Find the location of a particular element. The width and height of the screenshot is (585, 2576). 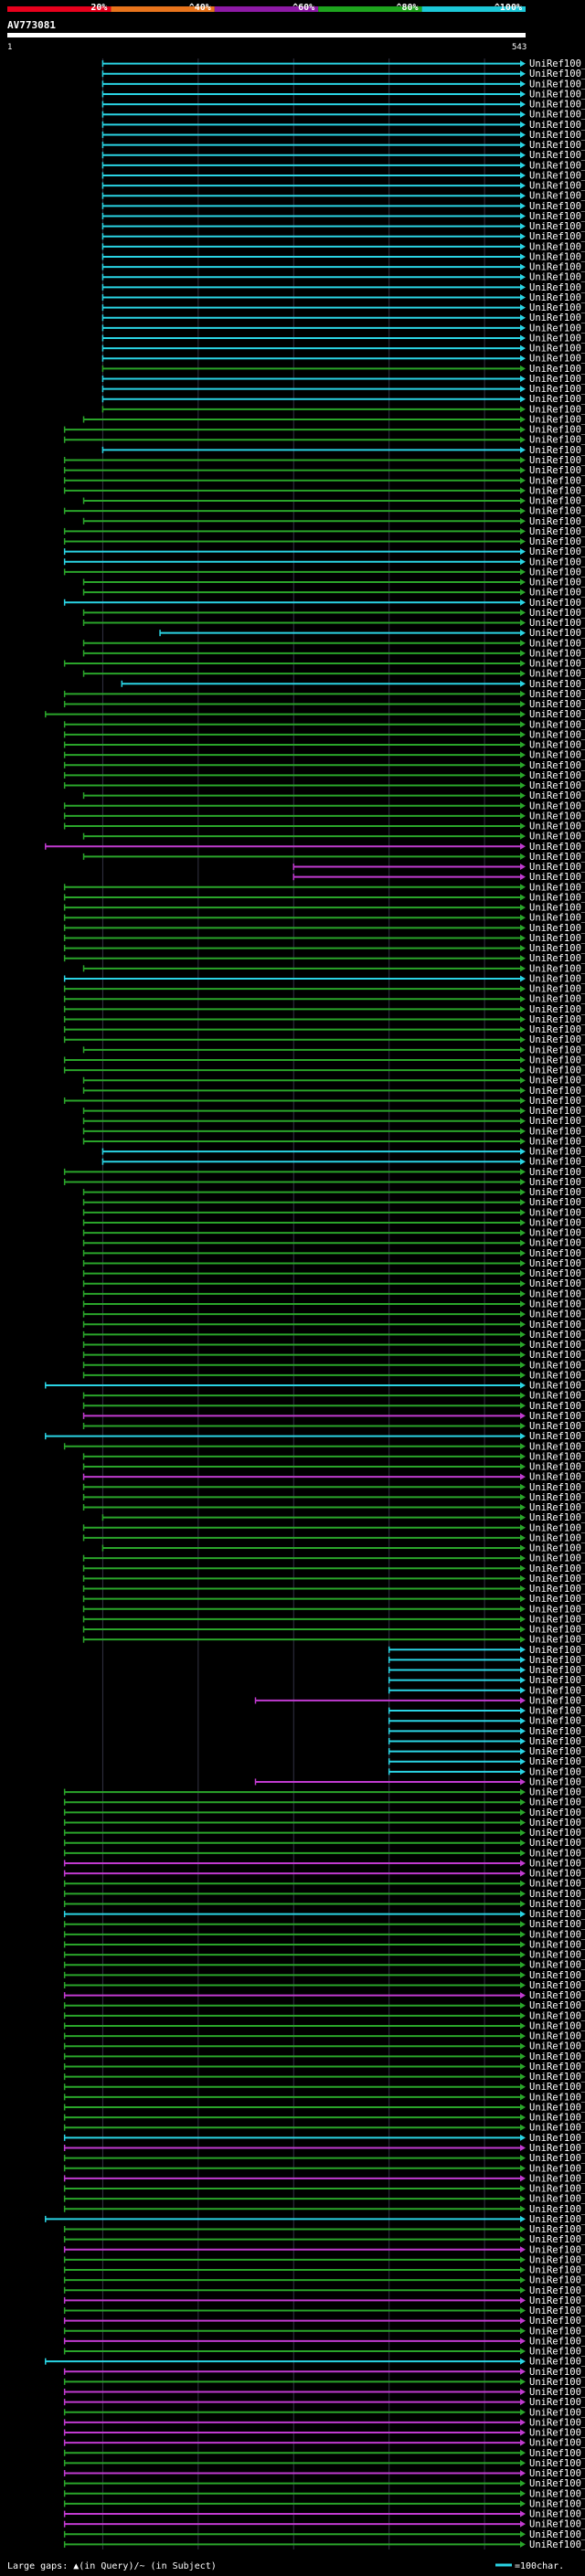

hit-label: UniRef100_C7Q4J3 is located at coordinates (557, 2107).